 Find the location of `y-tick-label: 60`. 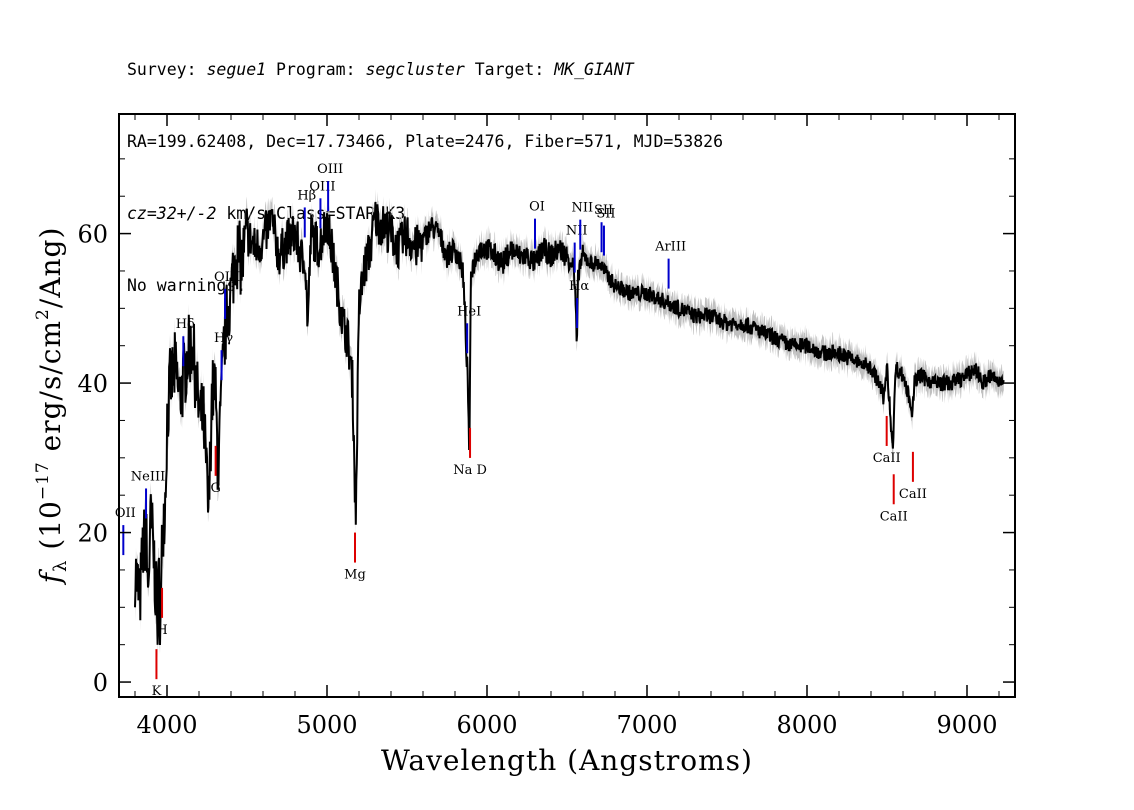

y-tick-label: 60 is located at coordinates (92, 235).